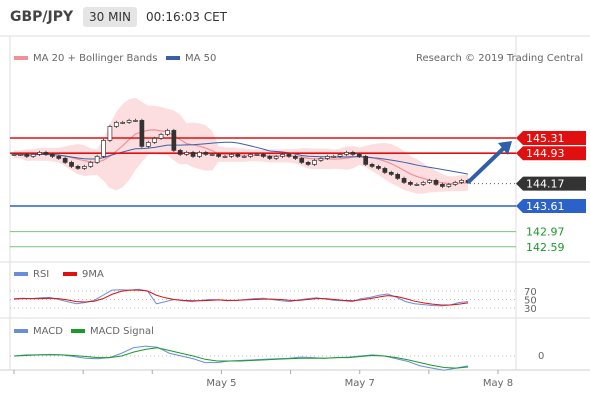  I want to click on clock-label: 00:16:03 CET, so click(186, 17).